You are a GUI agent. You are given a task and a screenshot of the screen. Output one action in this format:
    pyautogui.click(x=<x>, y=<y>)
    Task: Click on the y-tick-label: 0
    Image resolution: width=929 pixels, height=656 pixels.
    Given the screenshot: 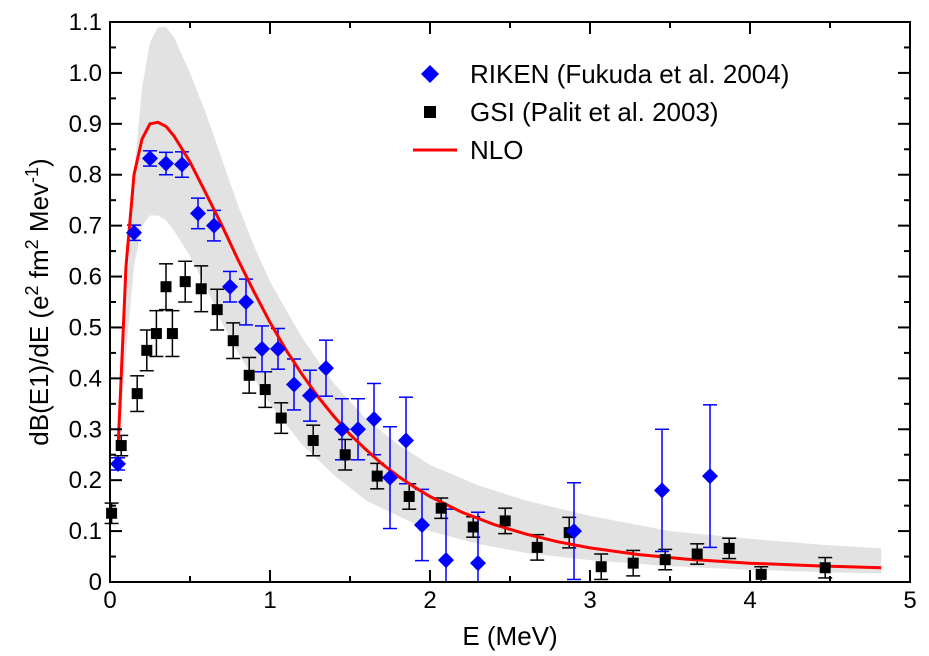 What is the action you would take?
    pyautogui.click(x=95, y=582)
    